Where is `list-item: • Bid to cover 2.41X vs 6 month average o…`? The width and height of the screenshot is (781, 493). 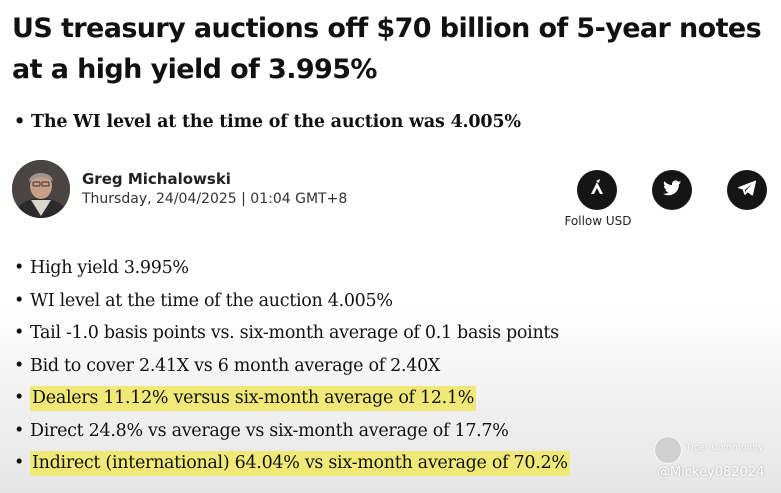 list-item: • Bid to cover 2.41X vs 6 month average o… is located at coordinates (227, 365).